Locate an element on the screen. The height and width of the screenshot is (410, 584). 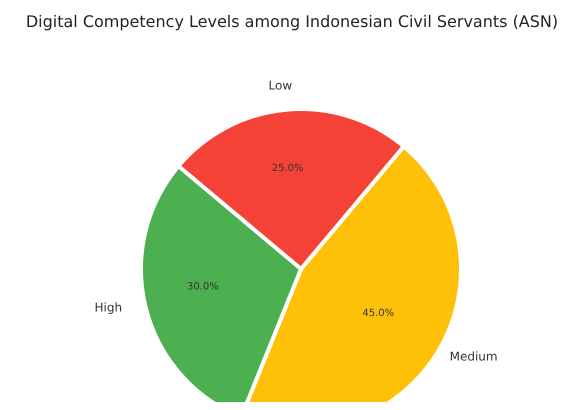
data-label: 30.0% is located at coordinates (202, 287).